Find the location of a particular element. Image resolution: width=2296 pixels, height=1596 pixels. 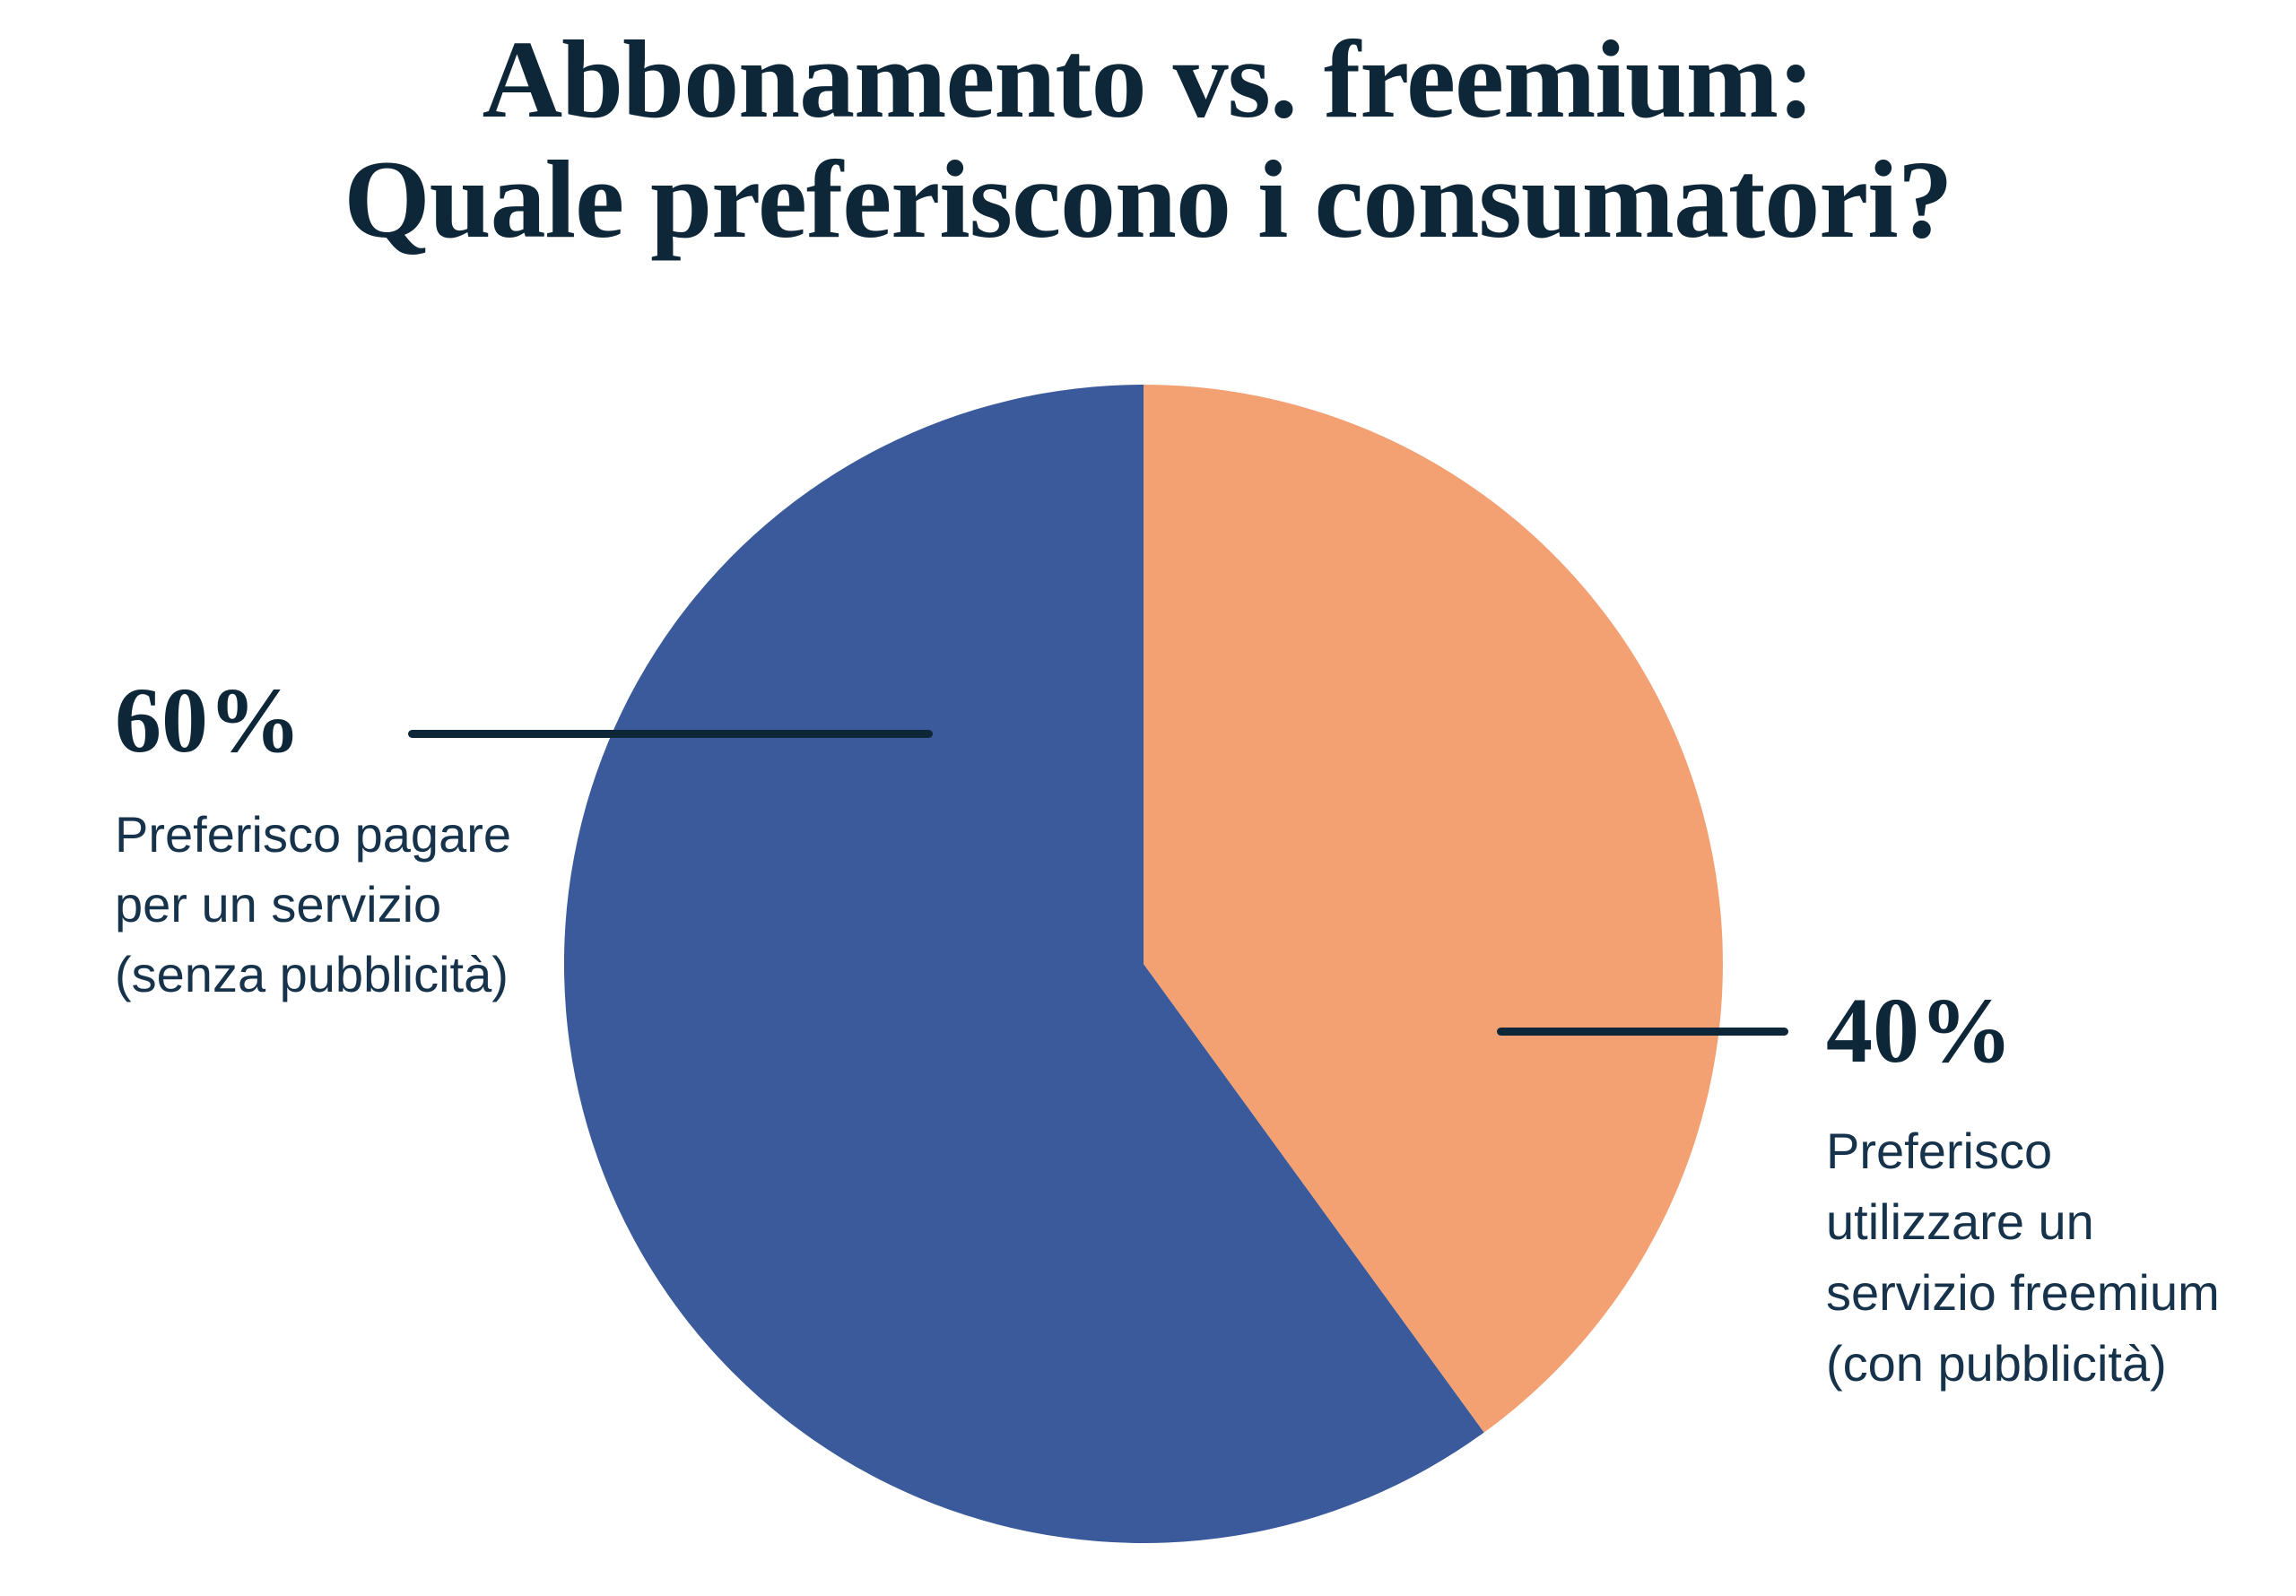

pct-label-60: 60% is located at coordinates (208, 721).